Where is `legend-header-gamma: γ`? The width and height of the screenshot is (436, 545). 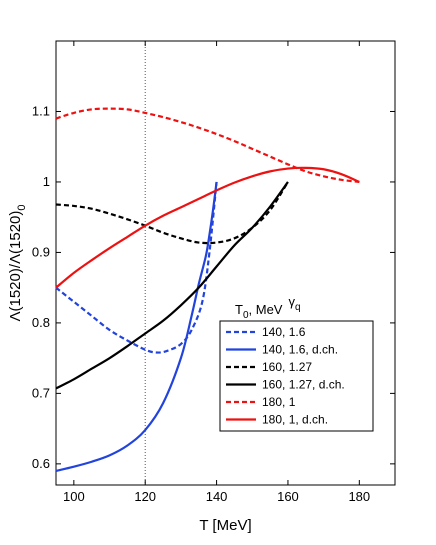 legend-header-gamma: γ is located at coordinates (291, 301).